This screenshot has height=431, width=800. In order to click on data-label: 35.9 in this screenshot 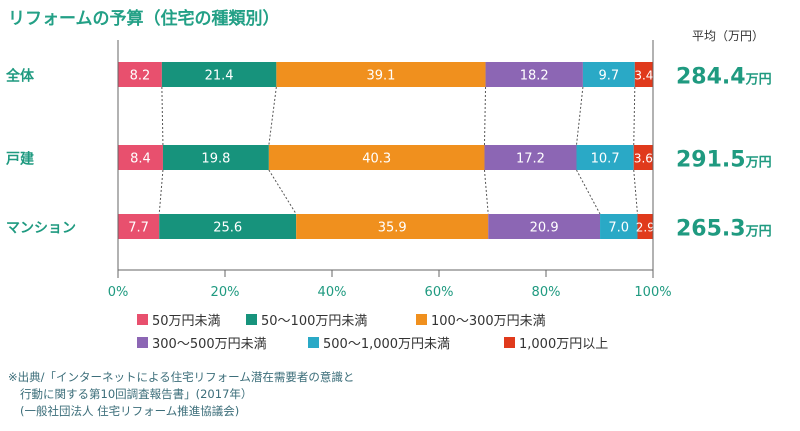, I will do `click(392, 228)`.